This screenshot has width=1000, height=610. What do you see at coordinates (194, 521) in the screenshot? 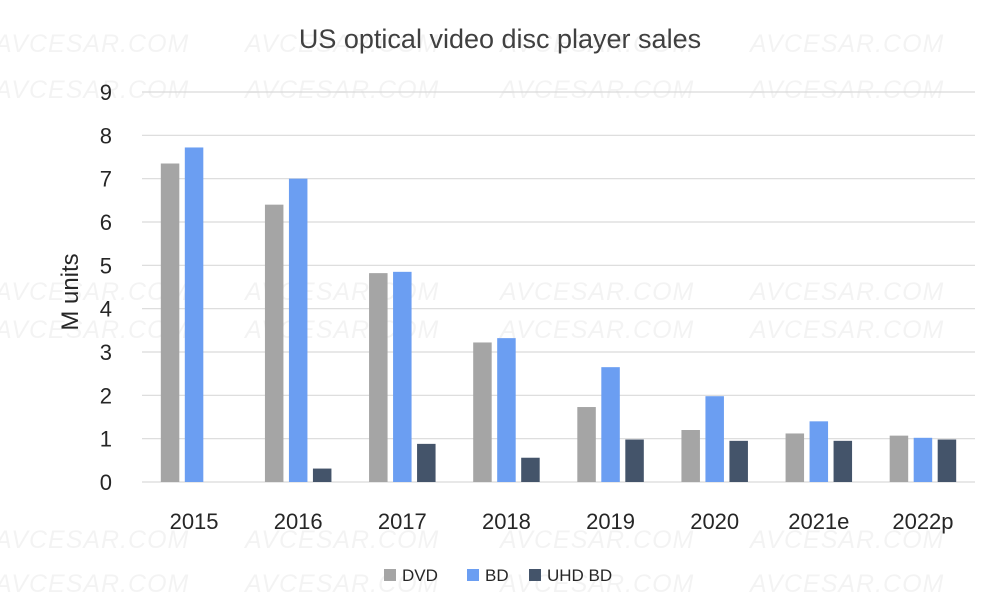
I see `x-tick-label: 2015` at bounding box center [194, 521].